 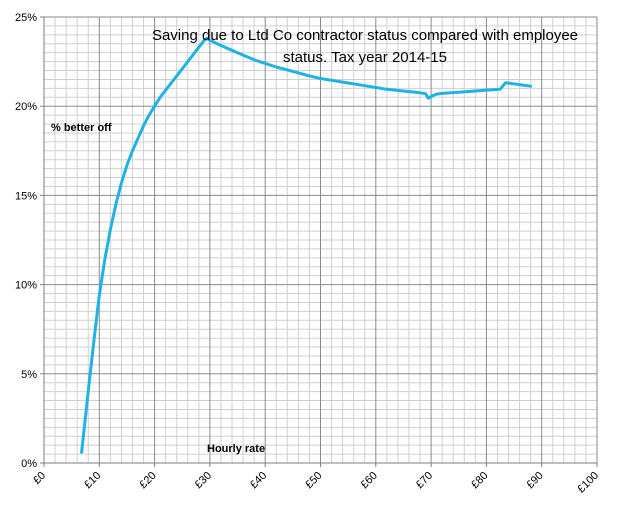 What do you see at coordinates (26, 196) in the screenshot?
I see `y-tick-label: 15%` at bounding box center [26, 196].